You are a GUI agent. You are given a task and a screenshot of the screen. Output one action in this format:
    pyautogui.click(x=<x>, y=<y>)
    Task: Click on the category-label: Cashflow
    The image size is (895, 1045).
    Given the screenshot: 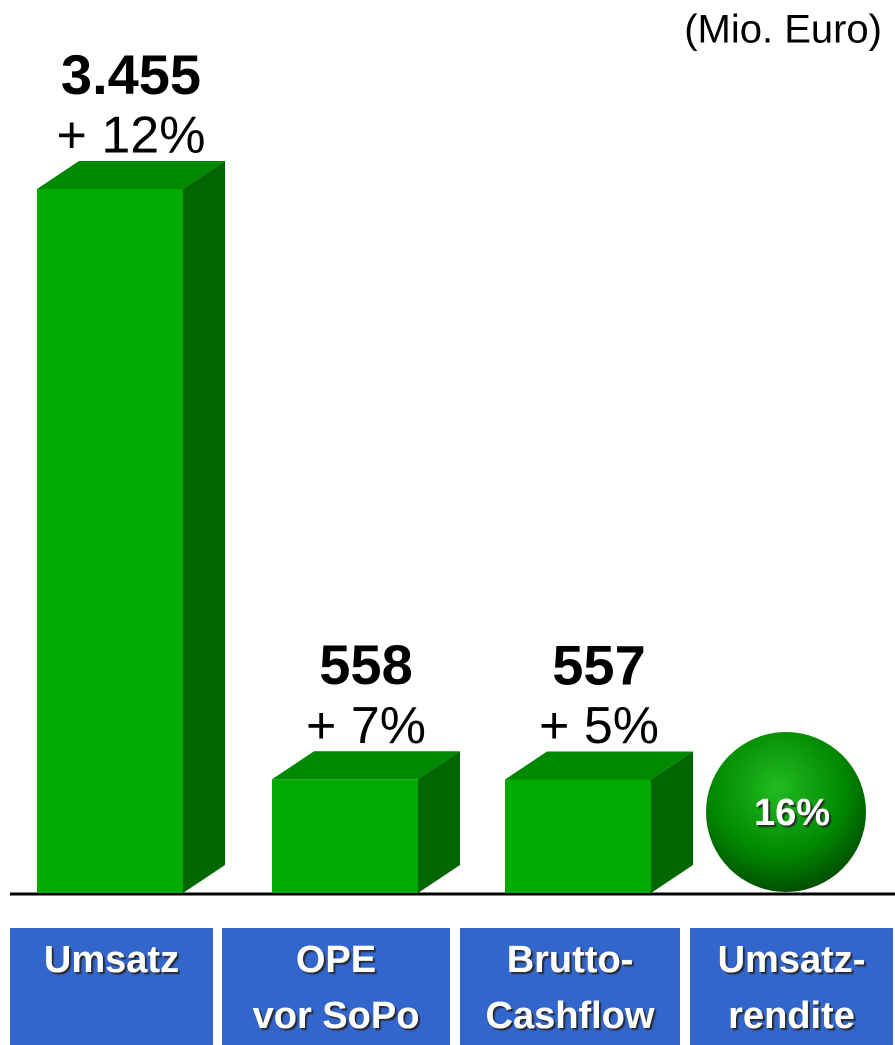 What is the action you would take?
    pyautogui.click(x=570, y=1016)
    